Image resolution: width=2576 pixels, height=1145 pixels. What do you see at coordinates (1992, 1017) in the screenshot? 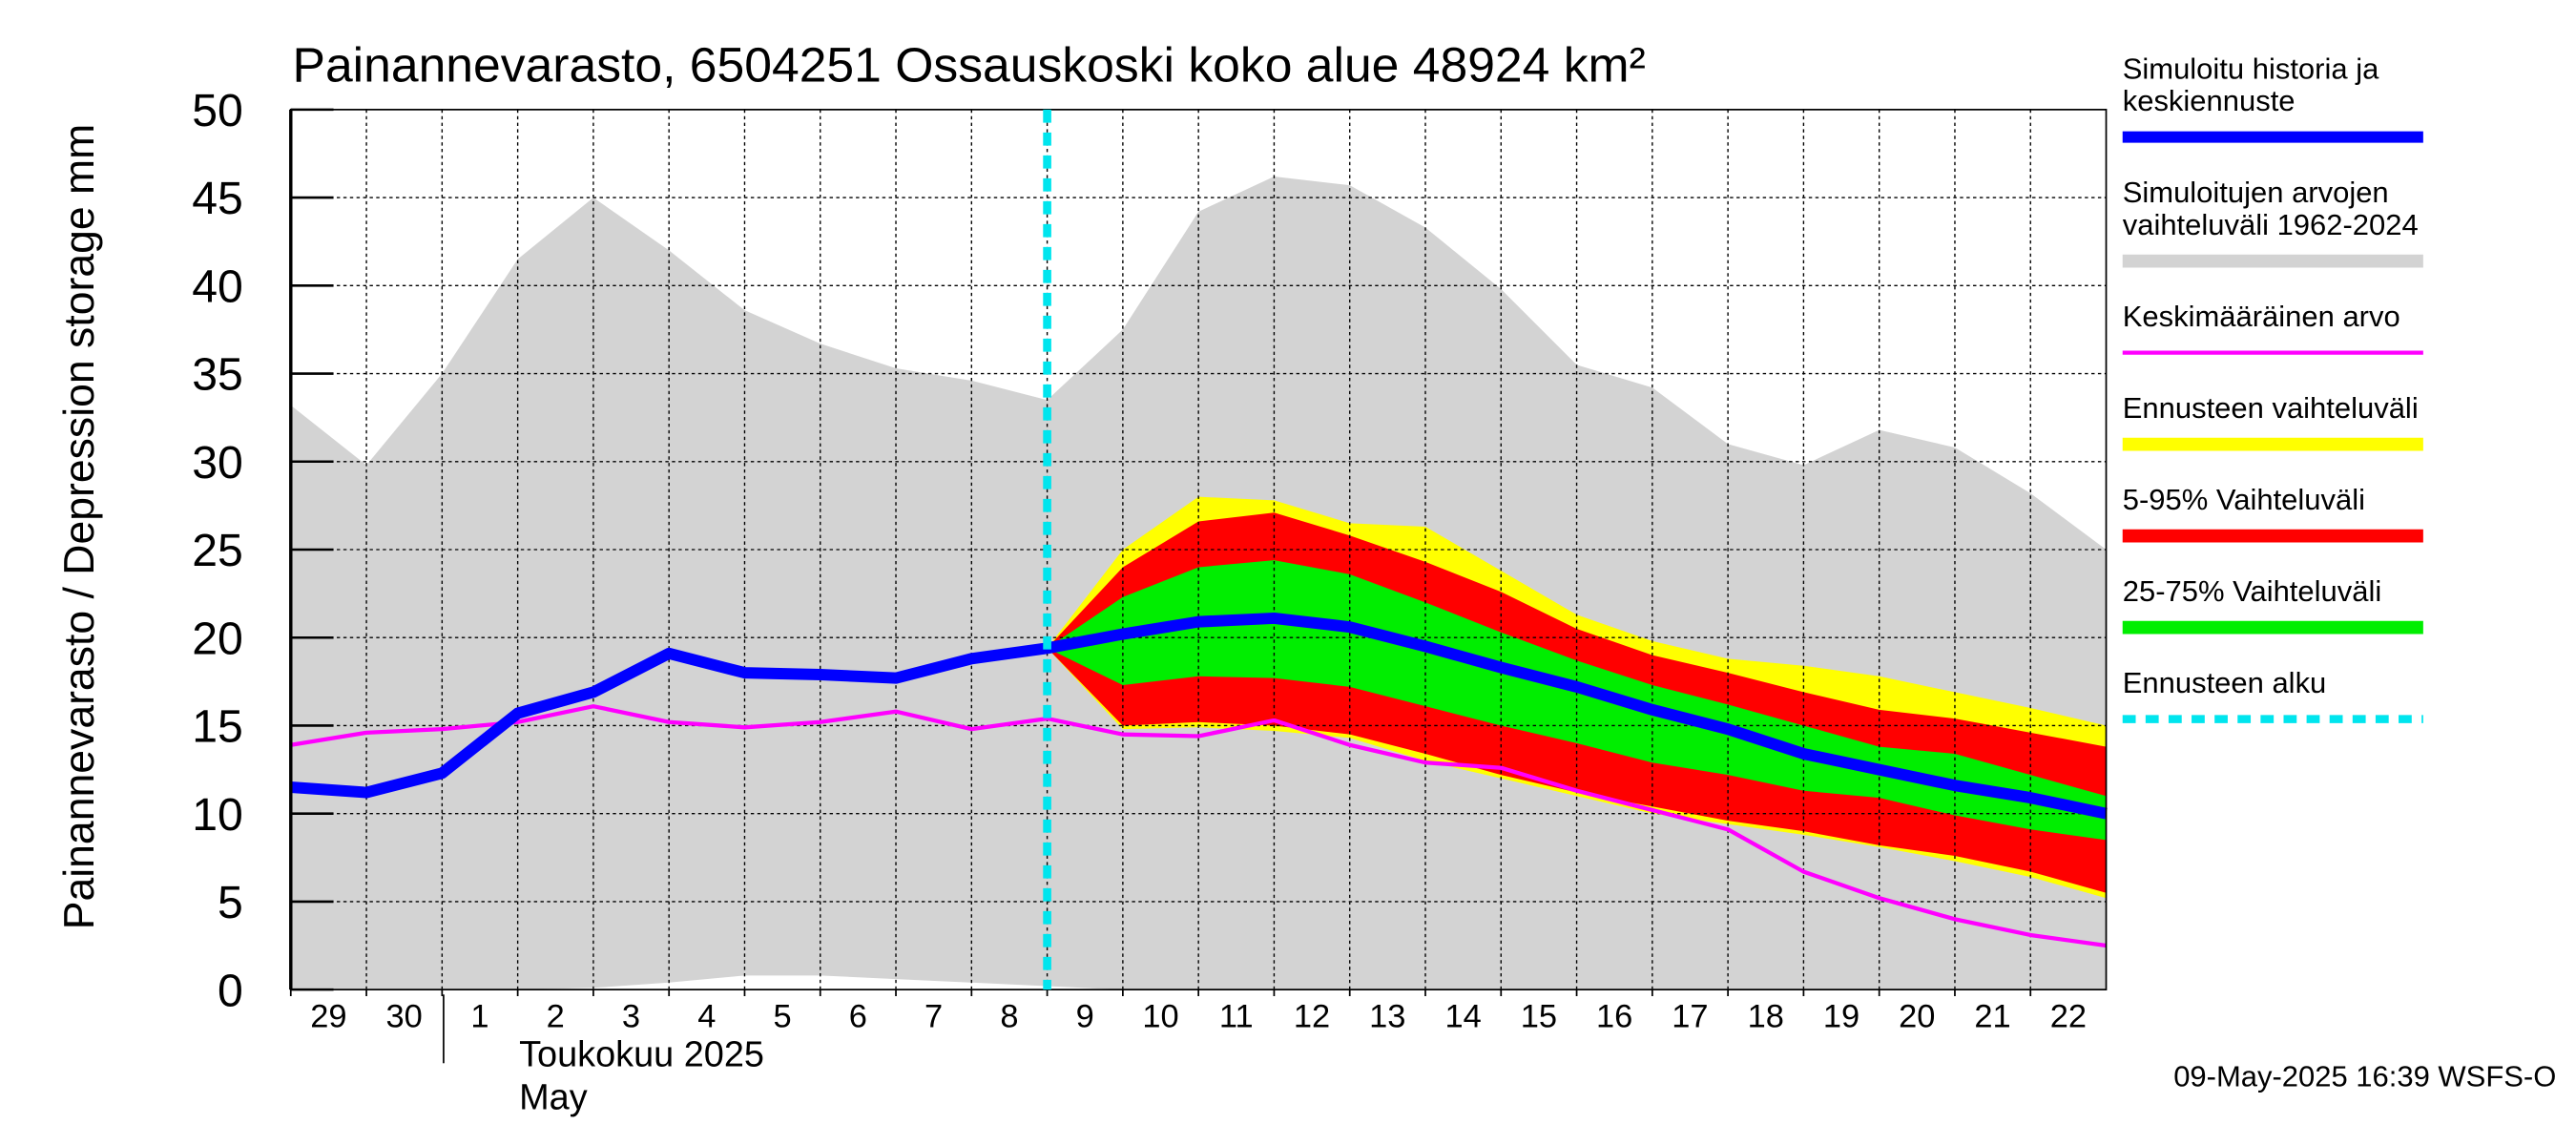
I see `x-tick-label: 21` at bounding box center [1992, 1017].